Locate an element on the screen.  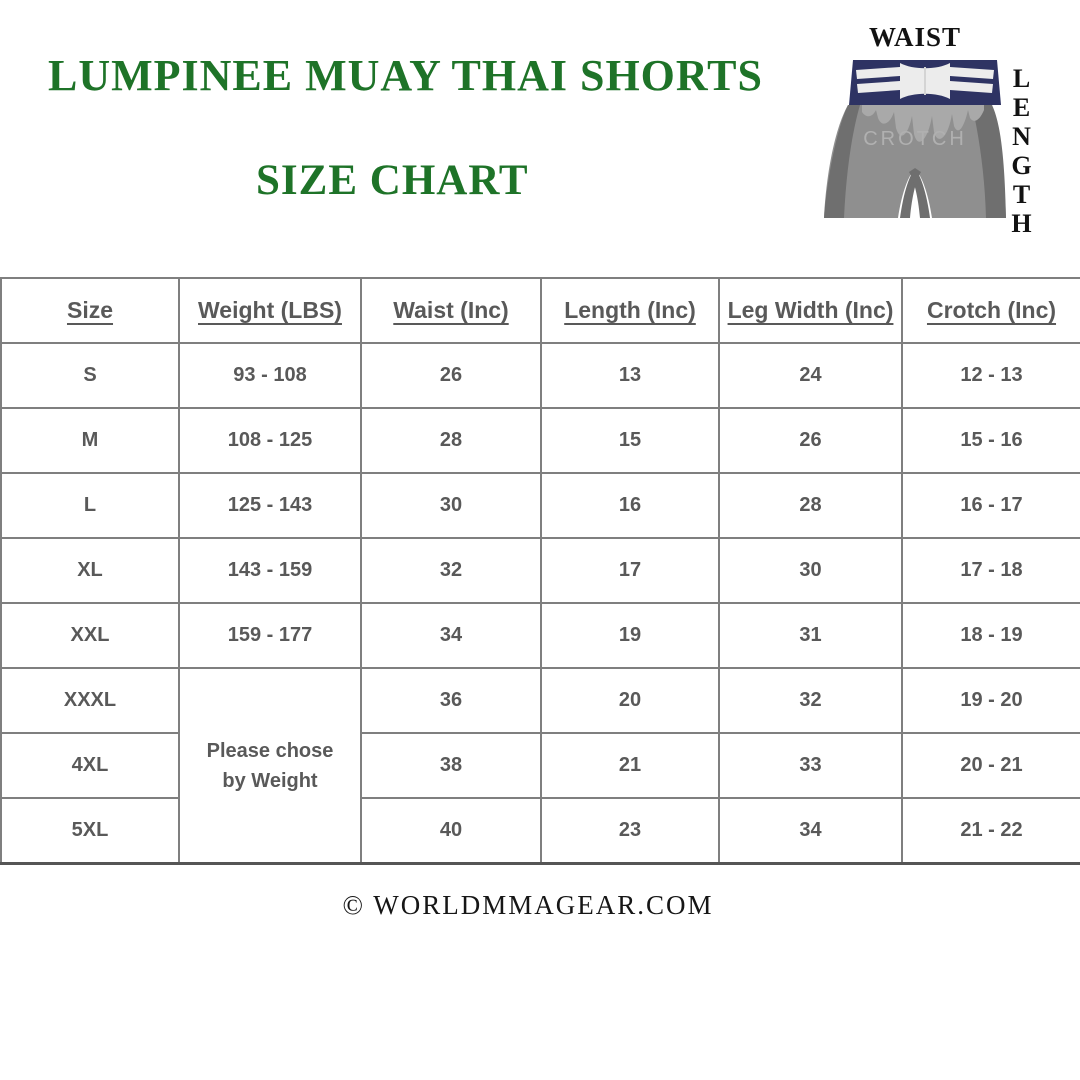
cell-size: 5XL is located at coordinates (90, 831).